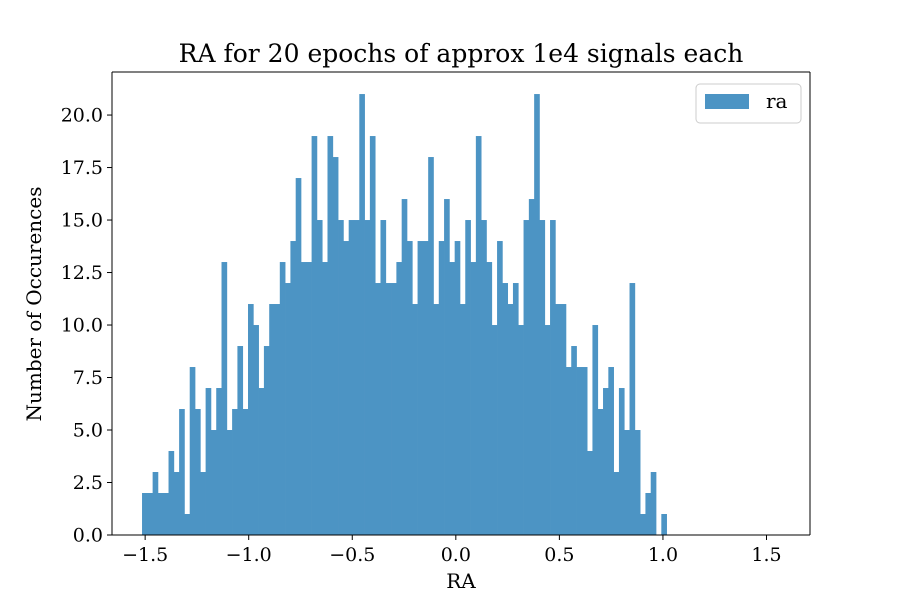 The height and width of the screenshot is (605, 900). Describe the element at coordinates (82, 116) in the screenshot. I see `y-tick-label: 20.0` at that location.